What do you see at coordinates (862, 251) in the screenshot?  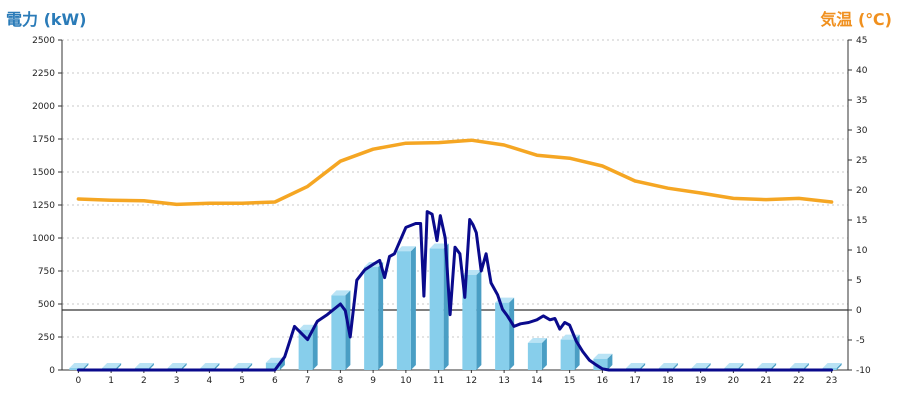 I see `right-tick-label: 10` at bounding box center [862, 251].